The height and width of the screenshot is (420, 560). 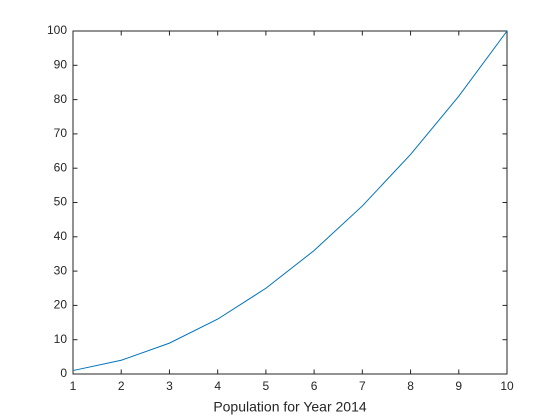 I want to click on y-tick-label: 100, so click(x=57, y=30).